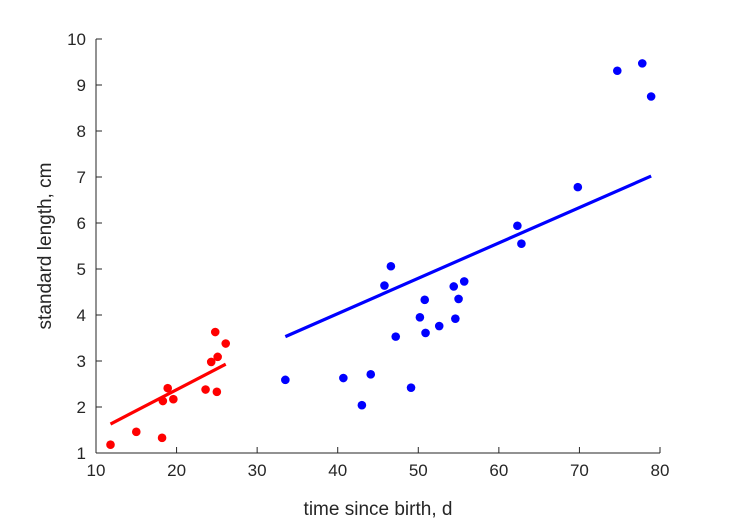 This screenshot has width=729, height=521. What do you see at coordinates (418, 470) in the screenshot?
I see `x-tick-label: 50` at bounding box center [418, 470].